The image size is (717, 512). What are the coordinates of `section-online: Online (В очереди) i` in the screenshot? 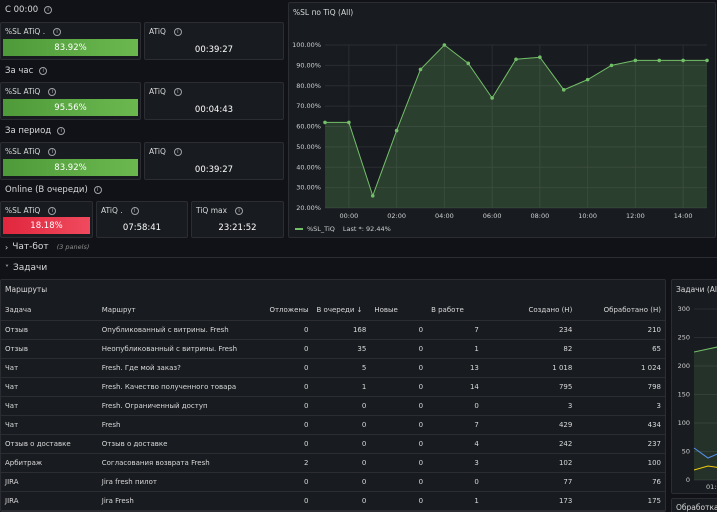 It's located at (53, 190).